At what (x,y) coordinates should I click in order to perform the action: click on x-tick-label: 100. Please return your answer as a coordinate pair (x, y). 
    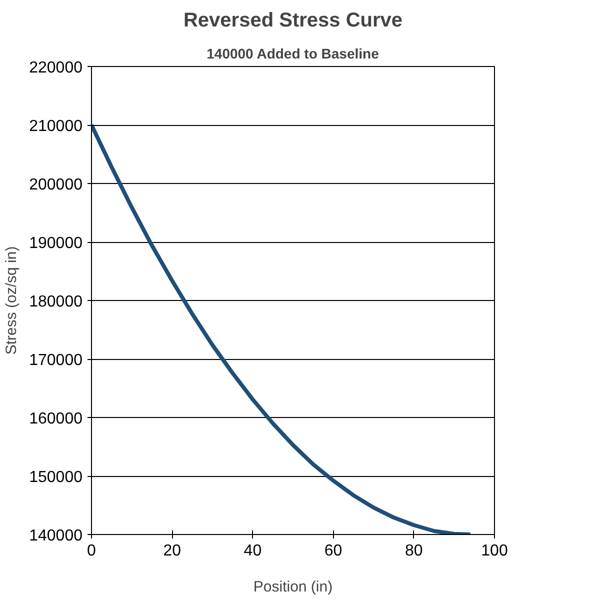
    Looking at the image, I should click on (494, 551).